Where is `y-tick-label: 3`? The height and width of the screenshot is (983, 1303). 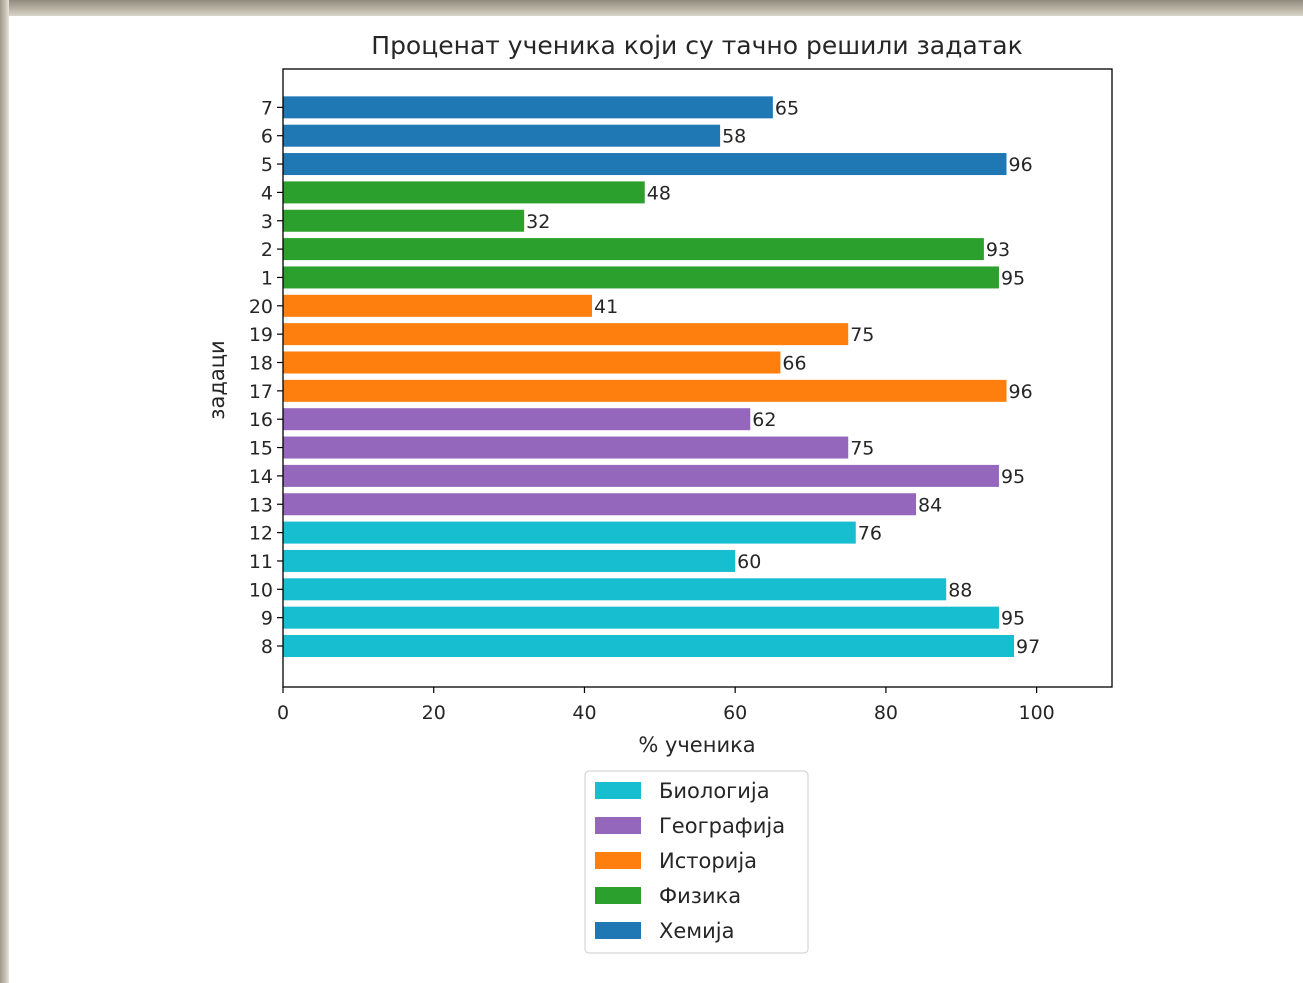 y-tick-label: 3 is located at coordinates (267, 222).